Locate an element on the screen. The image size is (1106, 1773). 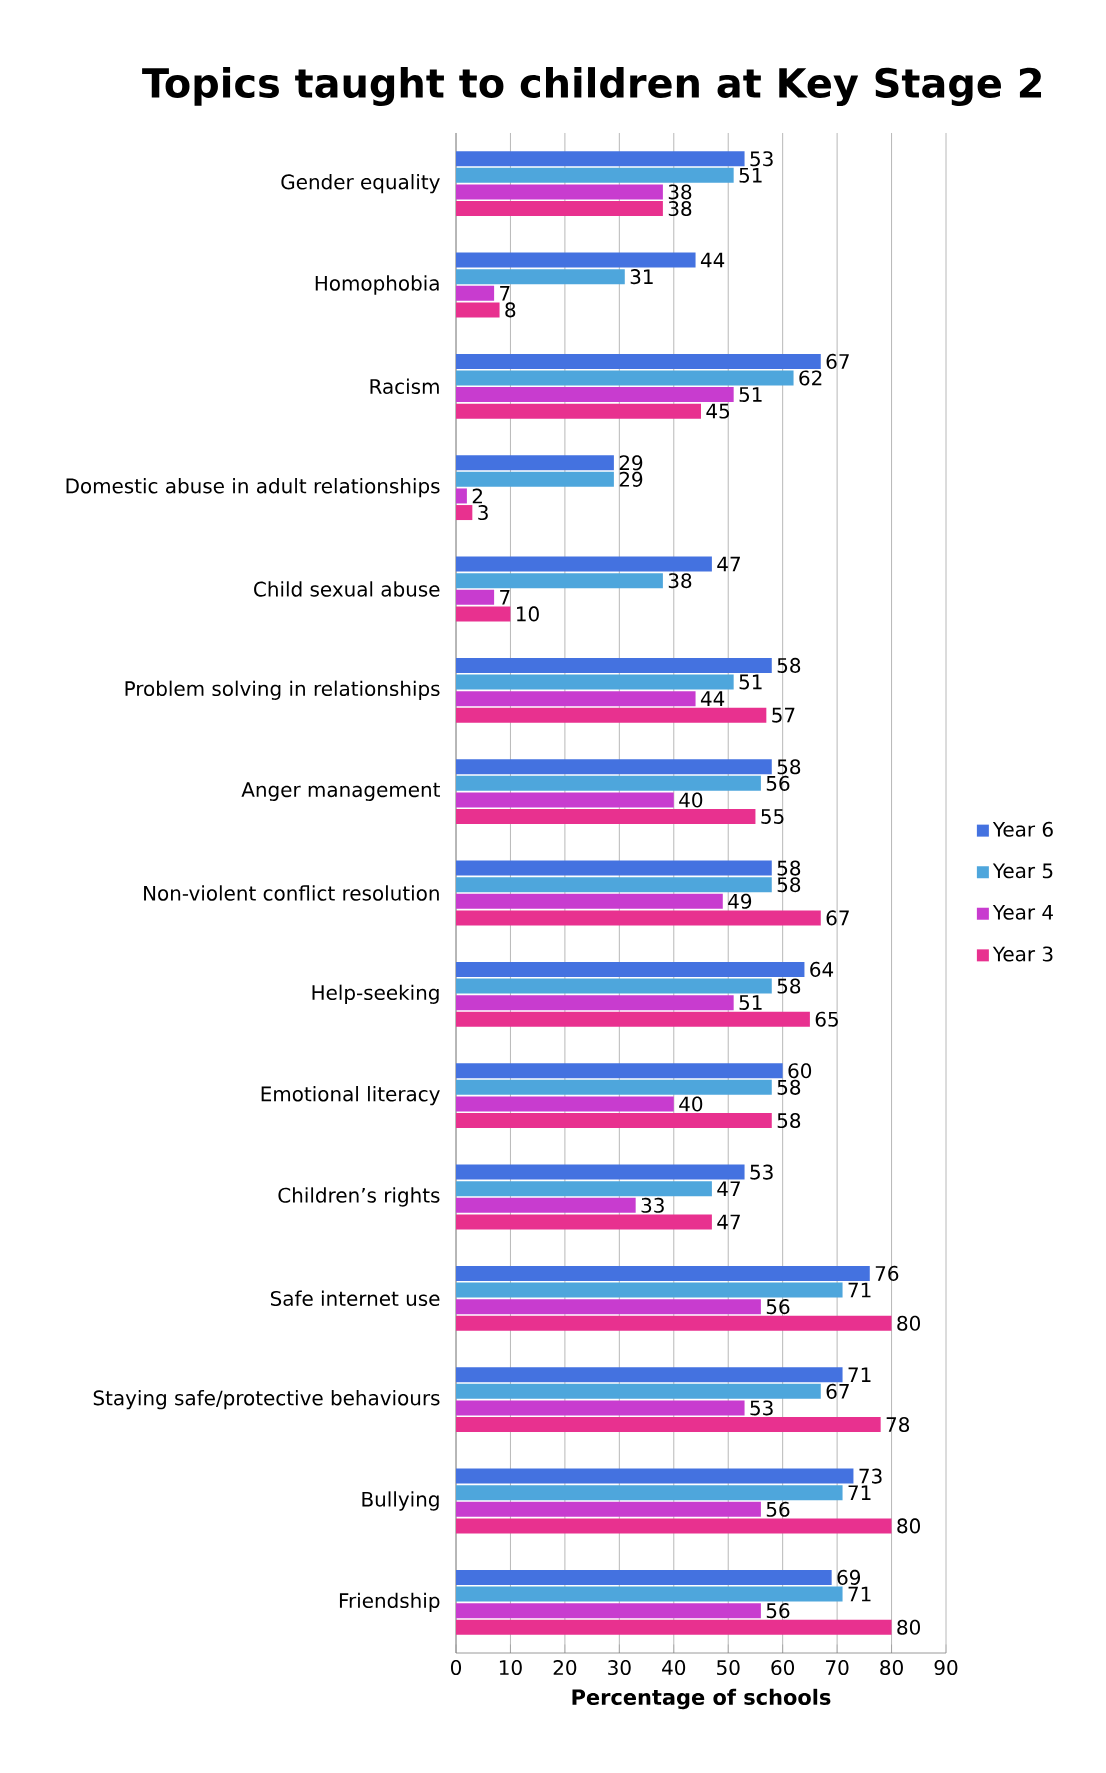
data-label: 62 is located at coordinates (810, 378).